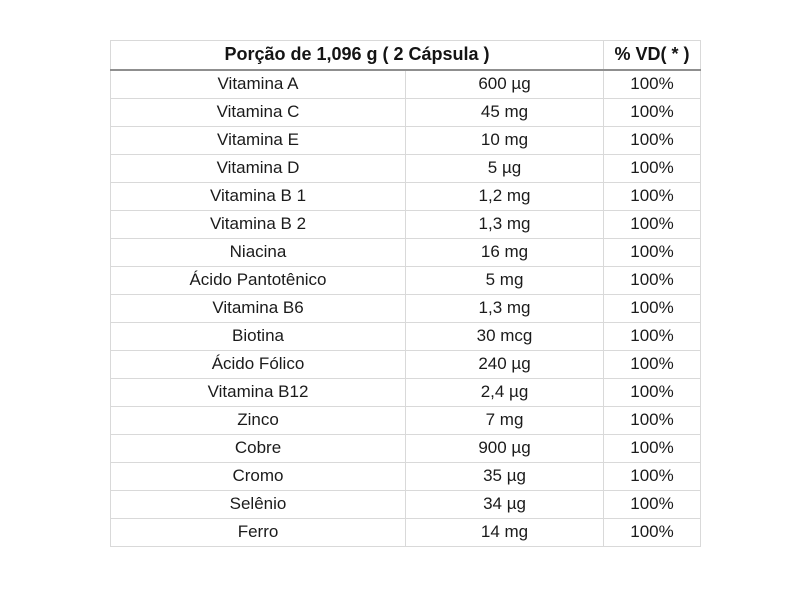 The image size is (810, 590). I want to click on vd-header-cell: % VD( * ), so click(652, 55).